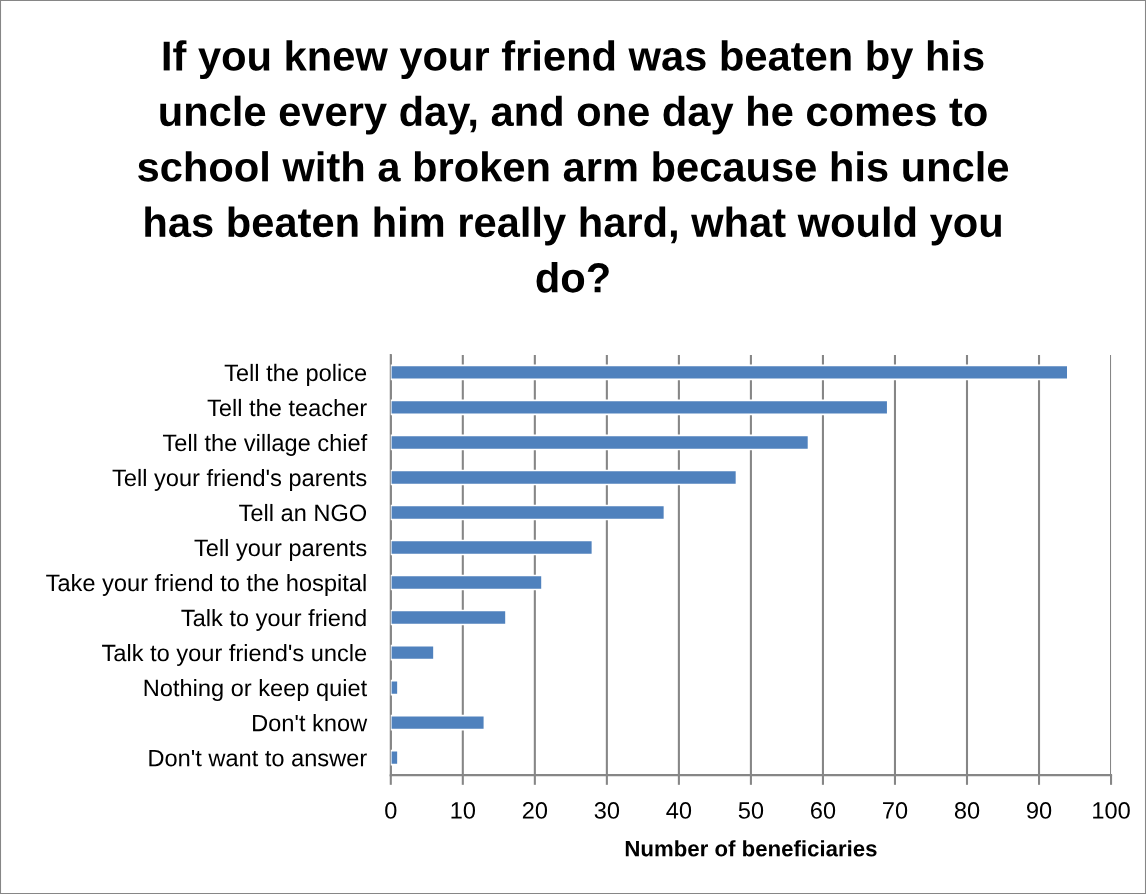 The image size is (1146, 894). Describe the element at coordinates (463, 810) in the screenshot. I see `x-tick-label: 10` at that location.